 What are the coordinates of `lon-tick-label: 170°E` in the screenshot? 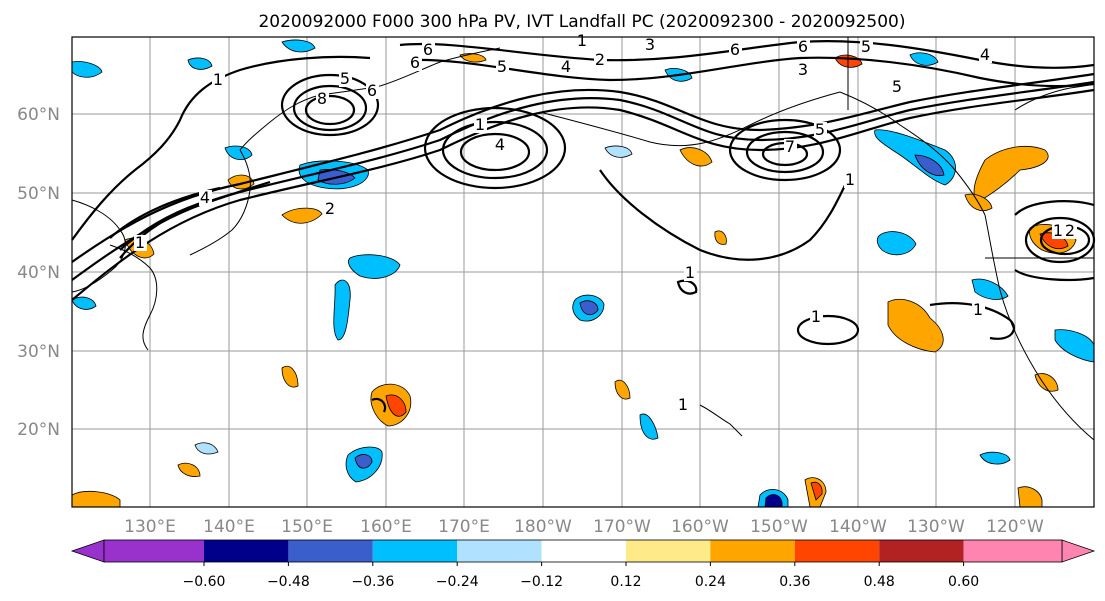 It's located at (464, 527).